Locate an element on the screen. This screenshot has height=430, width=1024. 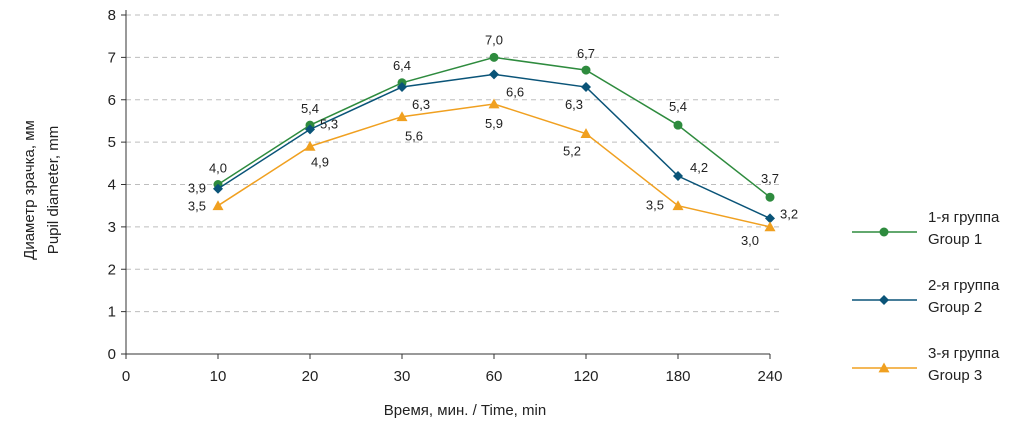
y-tick-label: 1 is located at coordinates (112, 312).